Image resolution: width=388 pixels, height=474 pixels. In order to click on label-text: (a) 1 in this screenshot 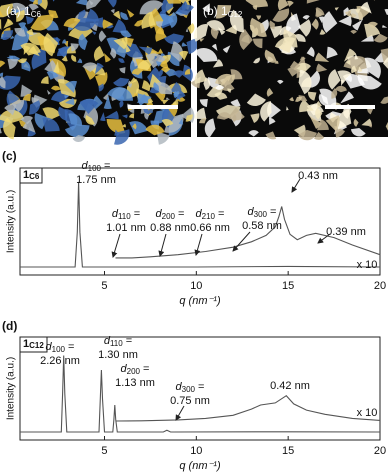, I will do `click(18, 11)`.